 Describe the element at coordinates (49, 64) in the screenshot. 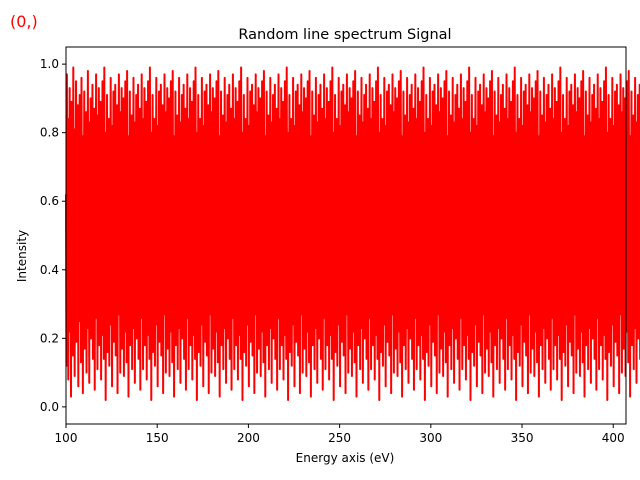

I see `y-tick-label: 1.0` at that location.